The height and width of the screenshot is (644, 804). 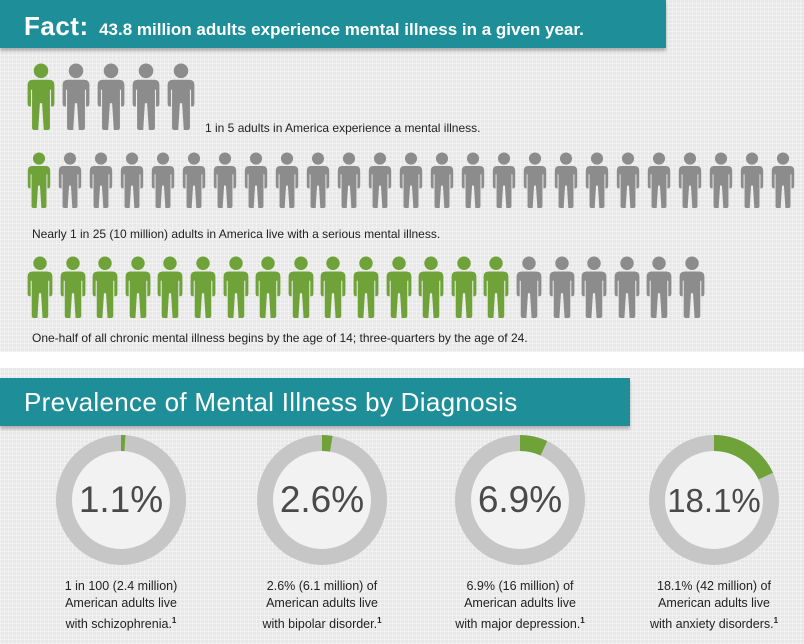 I want to click on fact-label: Fact:, so click(x=56, y=26).